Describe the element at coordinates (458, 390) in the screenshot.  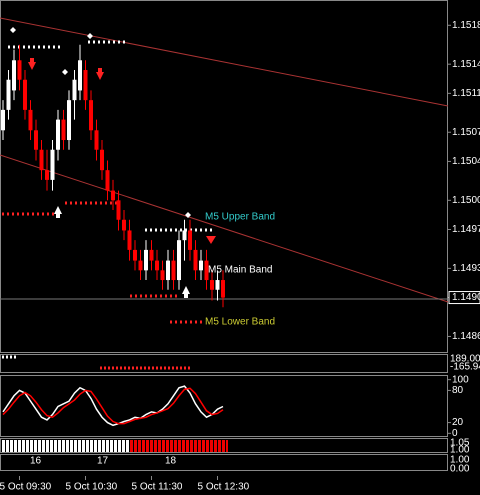
I see `y-tick-label: 80` at that location.